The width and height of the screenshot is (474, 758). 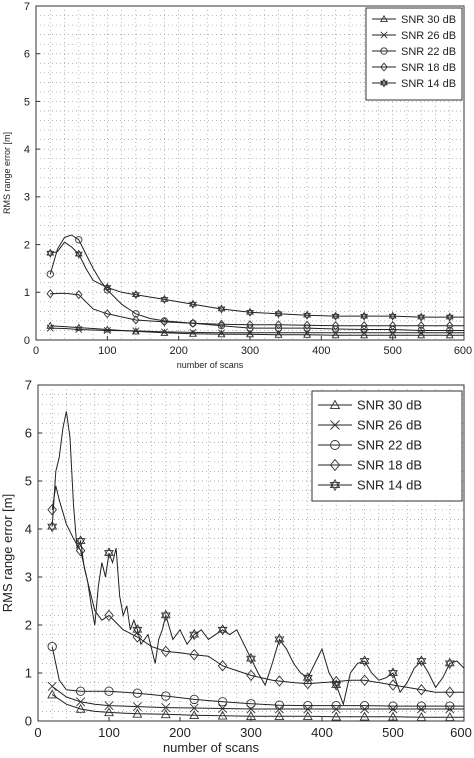 What do you see at coordinates (28, 529) in the screenshot?
I see `y-tick-label: 4` at bounding box center [28, 529].